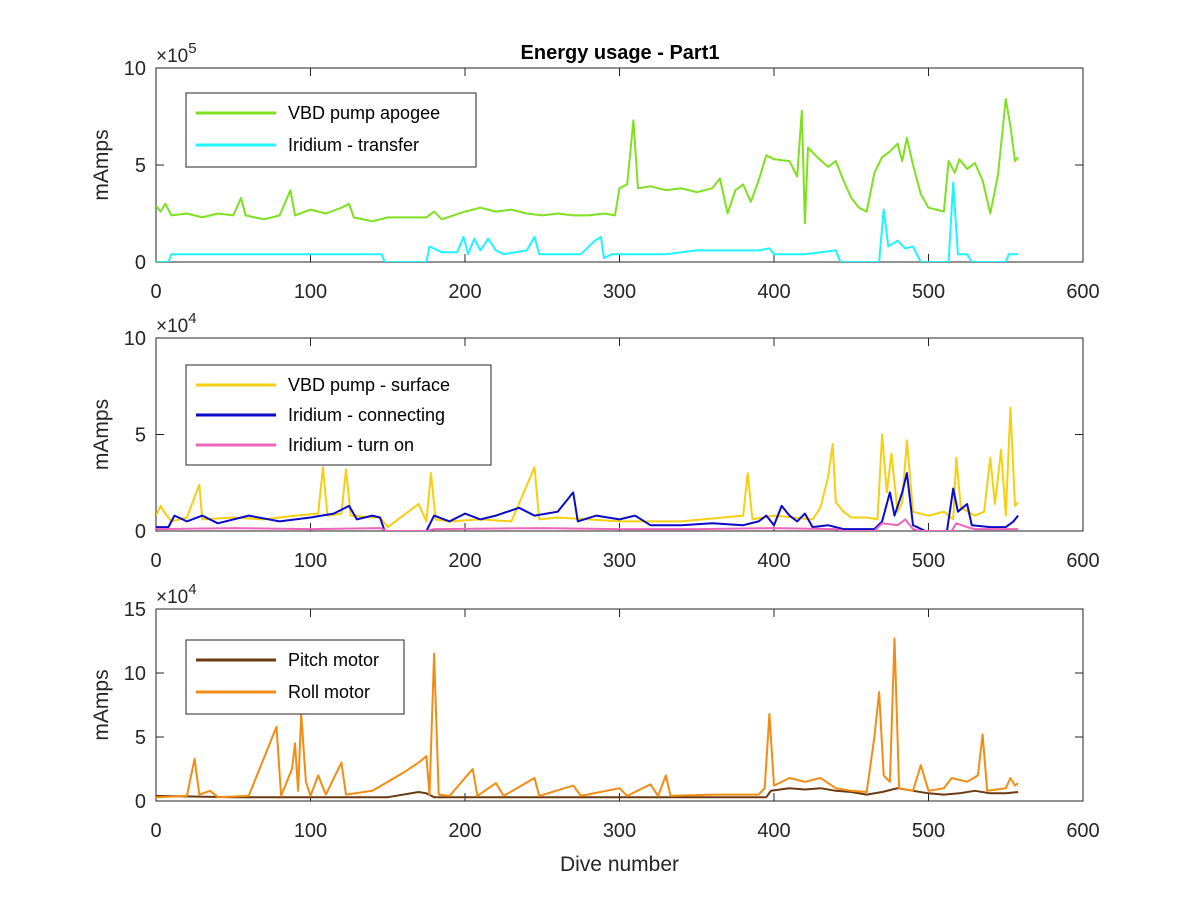 This screenshot has width=1200, height=900. What do you see at coordinates (587, 161) in the screenshot?
I see `series-line-vbd-pump-apogee` at bounding box center [587, 161].